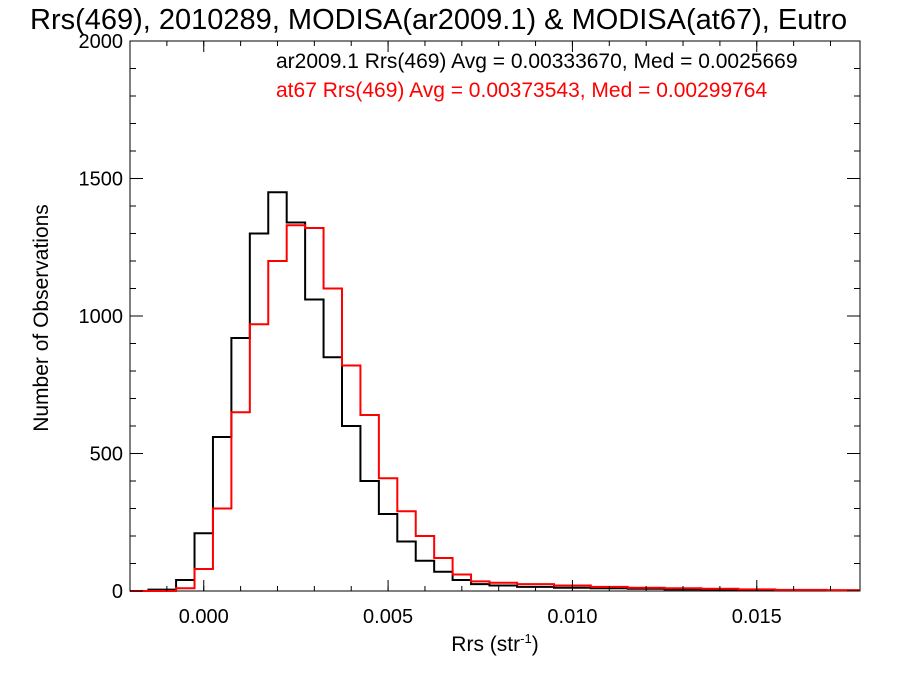  Describe the element at coordinates (101, 317) in the screenshot. I see `y-tick-label: 1000` at that location.